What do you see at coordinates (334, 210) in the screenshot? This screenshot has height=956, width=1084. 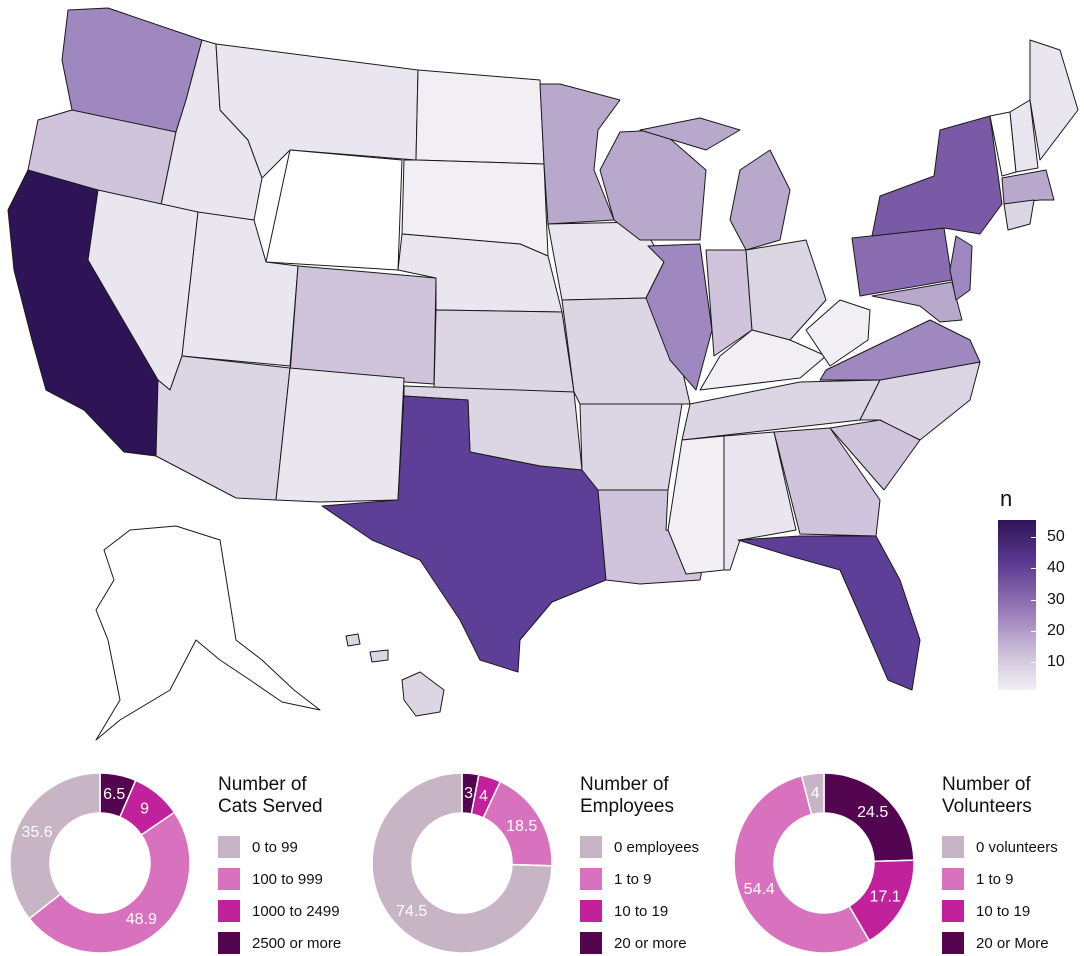 I see `state-wyoming` at bounding box center [334, 210].